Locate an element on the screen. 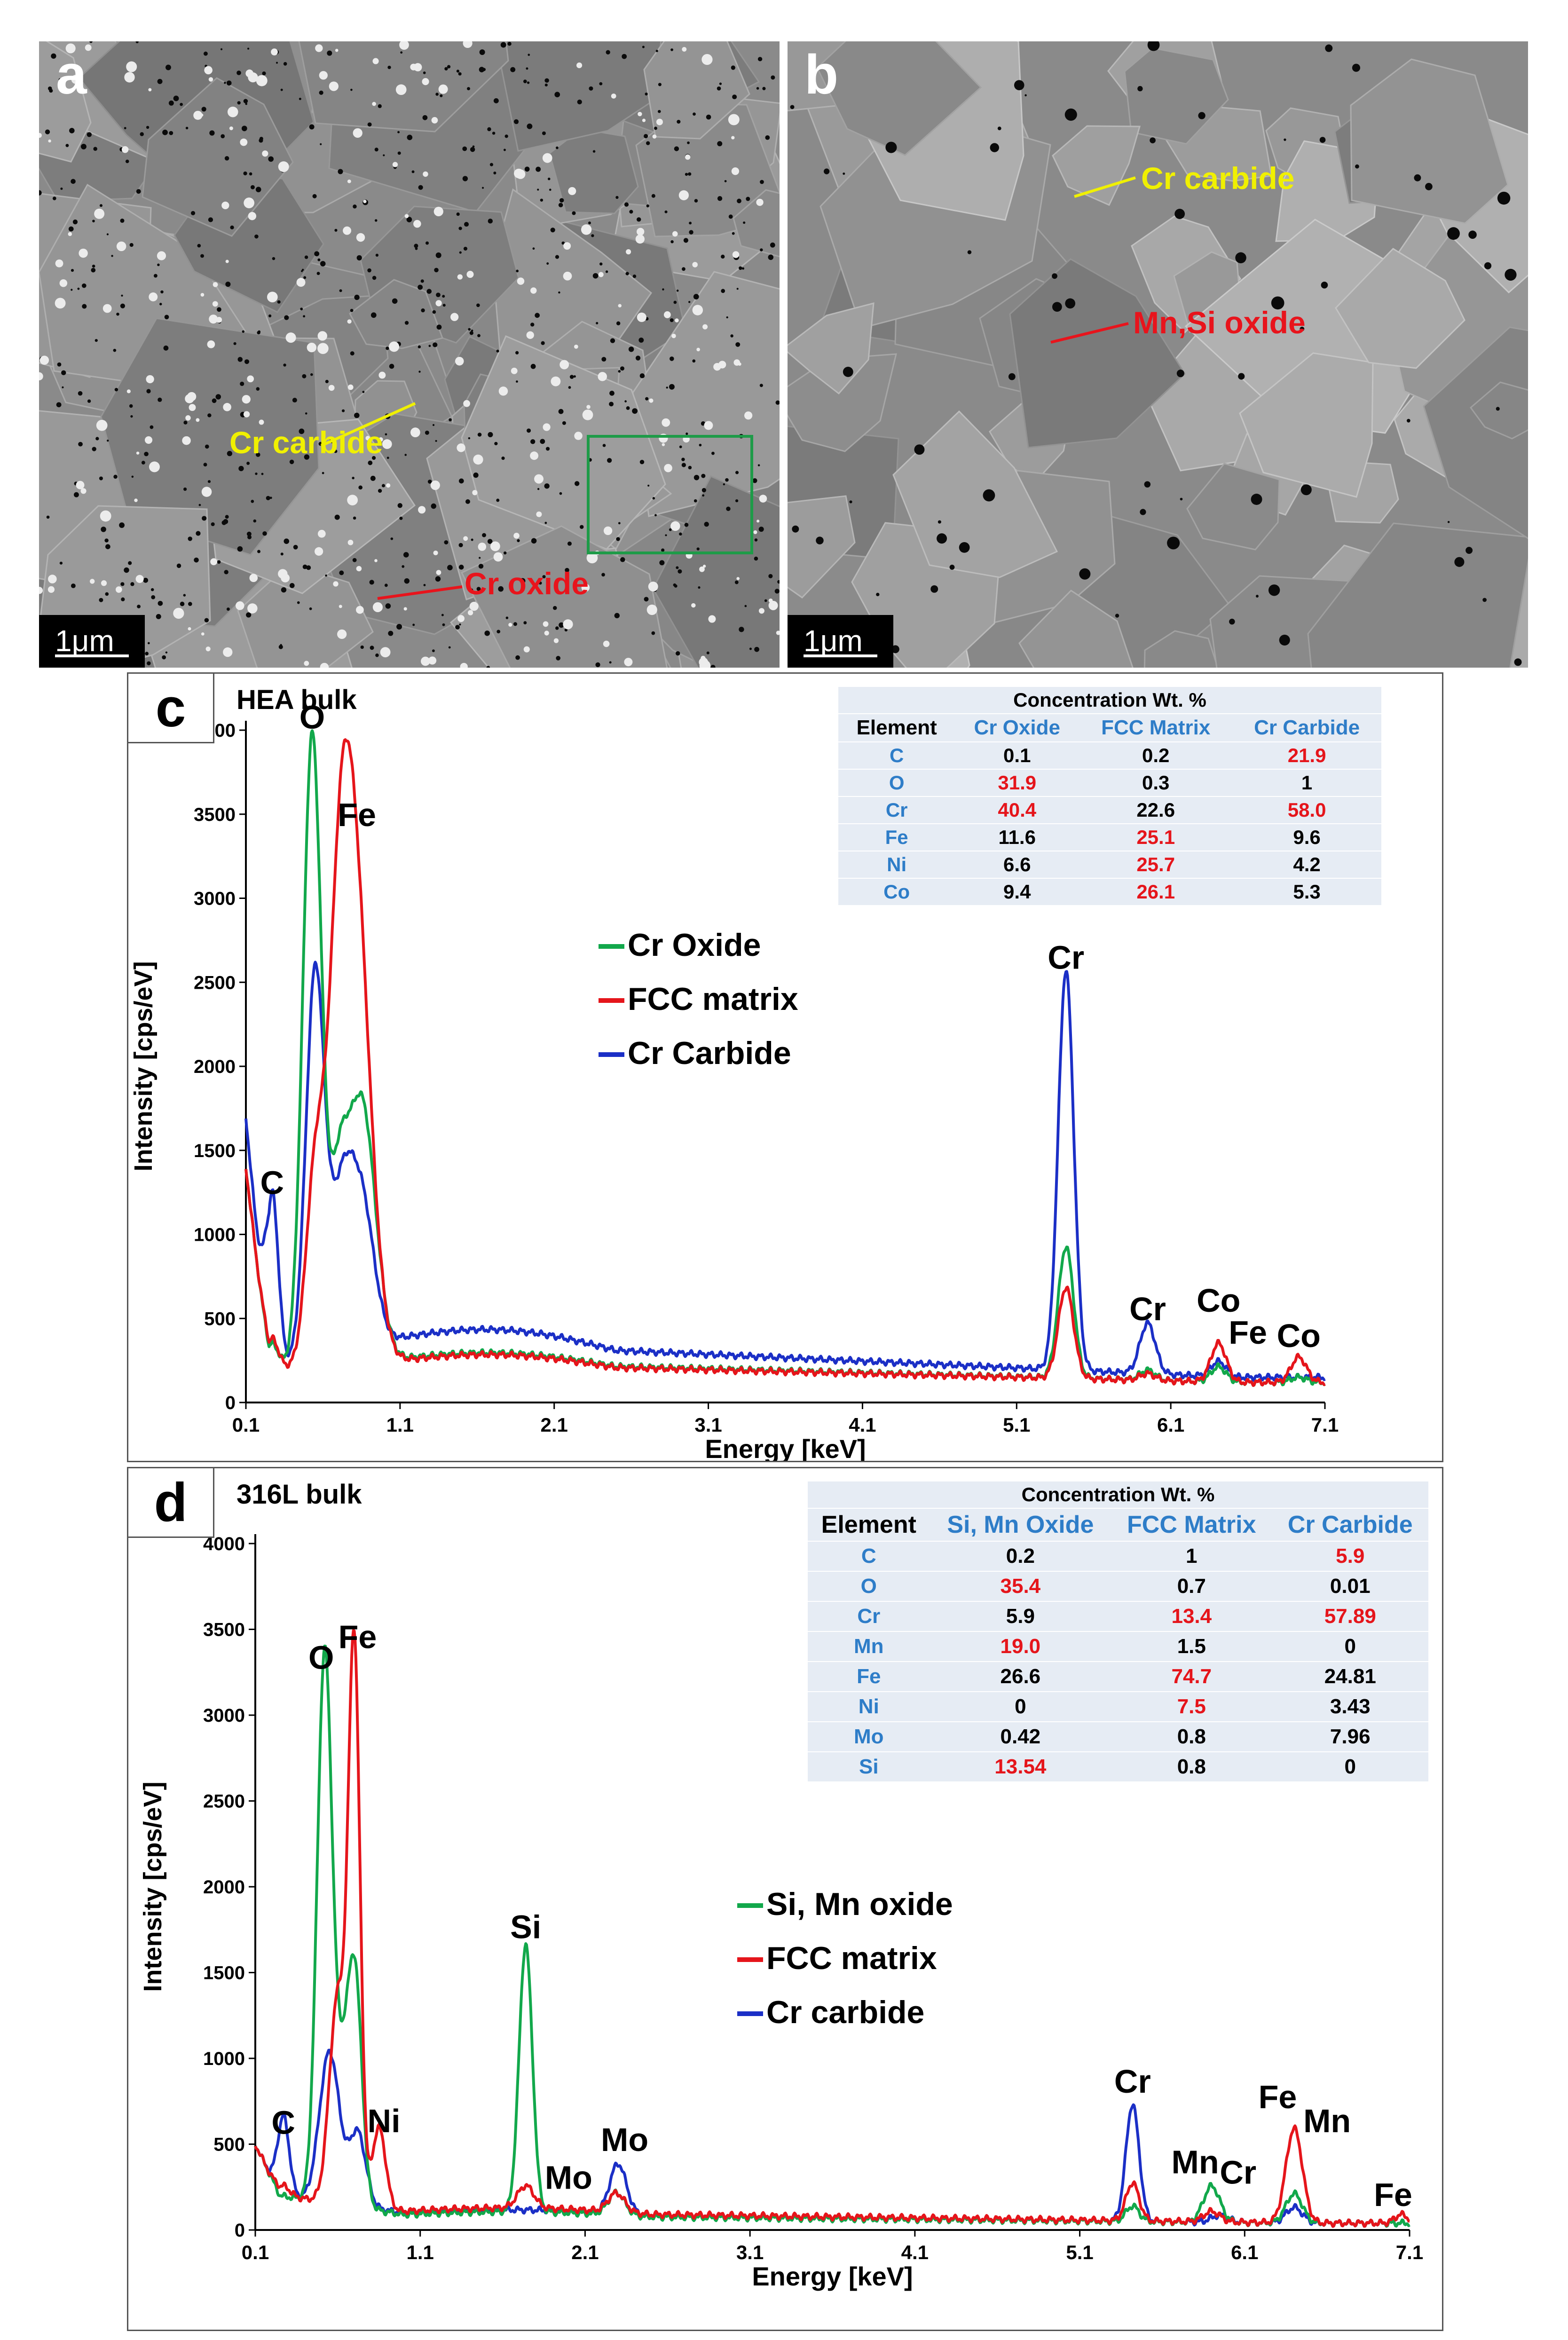 This screenshot has height=2340, width=1568. table-row-d: Ni 0 7.5 3.43 is located at coordinates (1118, 1707).